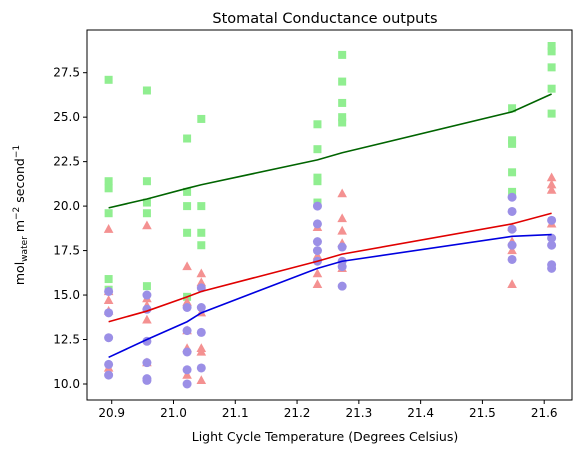  I want to click on x-tick-label-0: 20.9, so click(111, 413).